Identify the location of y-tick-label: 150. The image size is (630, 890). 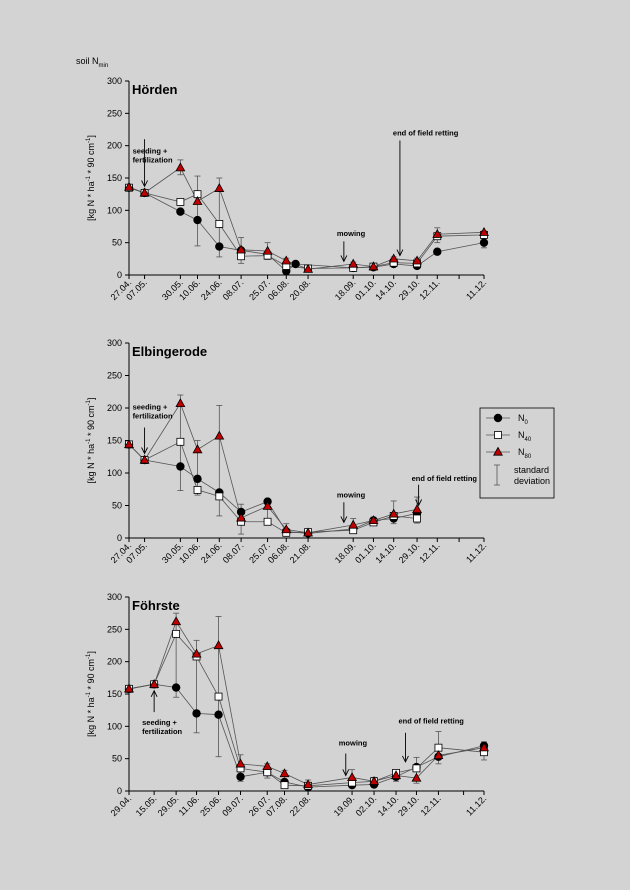
(114, 694).